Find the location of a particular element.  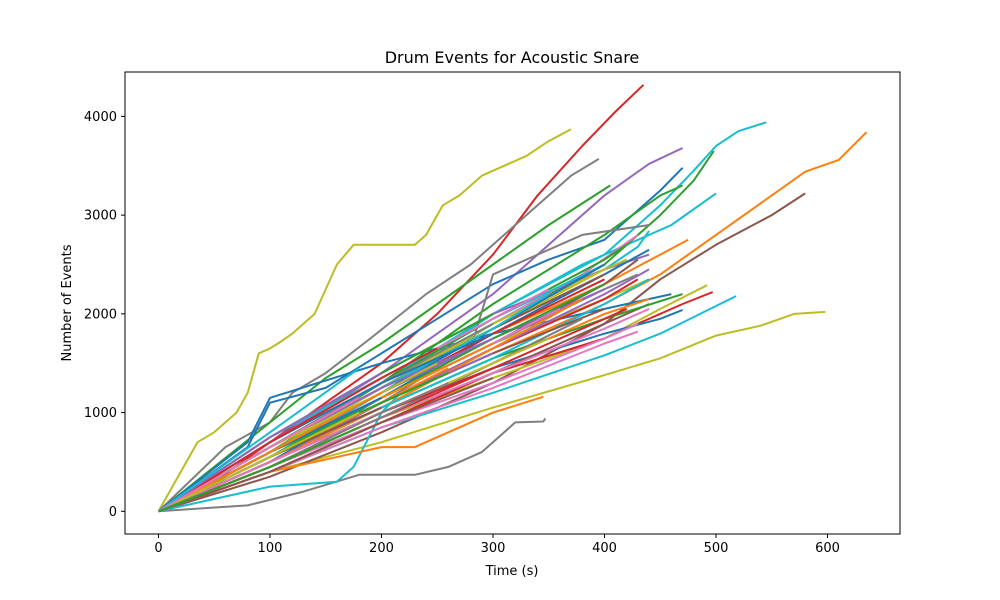

y-tick-label: 1000 is located at coordinates (100, 413).